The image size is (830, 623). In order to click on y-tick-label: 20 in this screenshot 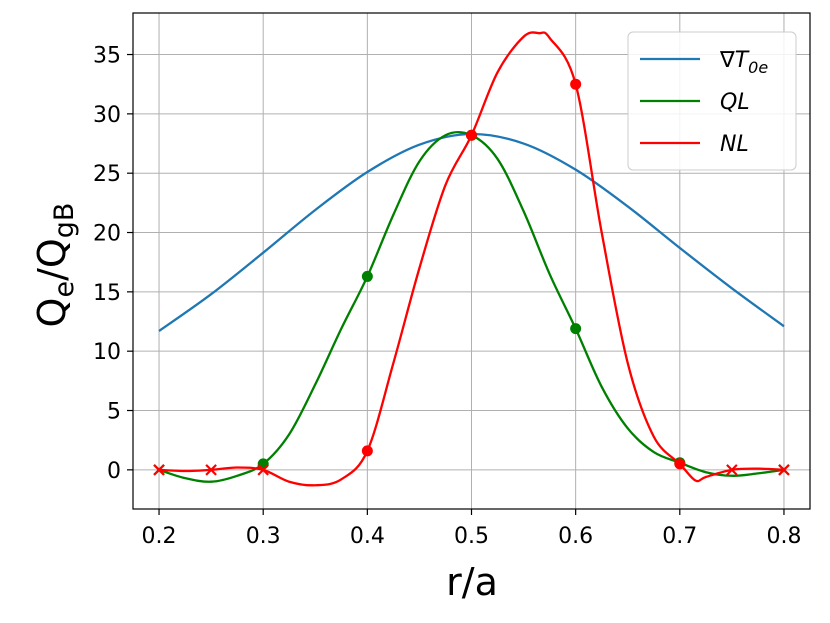, I will do `click(107, 234)`.